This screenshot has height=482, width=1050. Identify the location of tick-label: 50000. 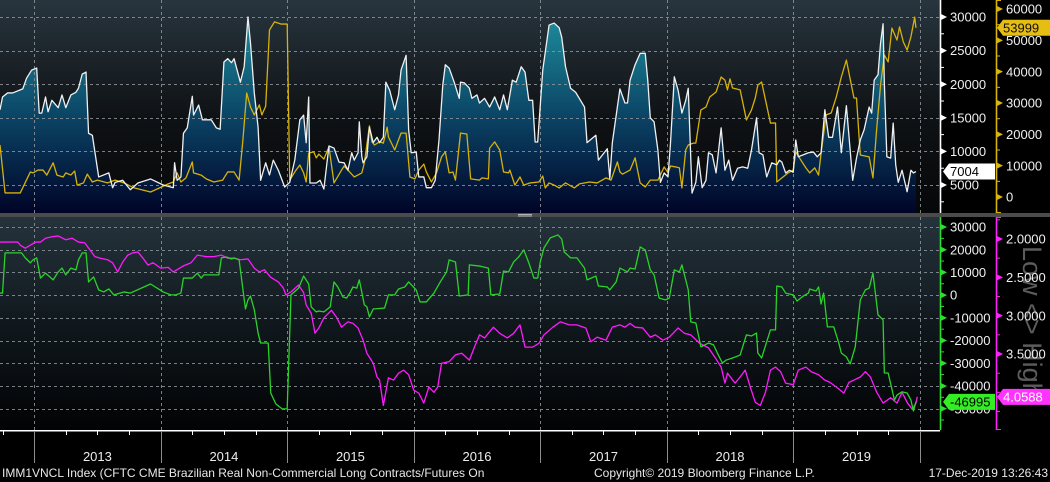
(1024, 40).